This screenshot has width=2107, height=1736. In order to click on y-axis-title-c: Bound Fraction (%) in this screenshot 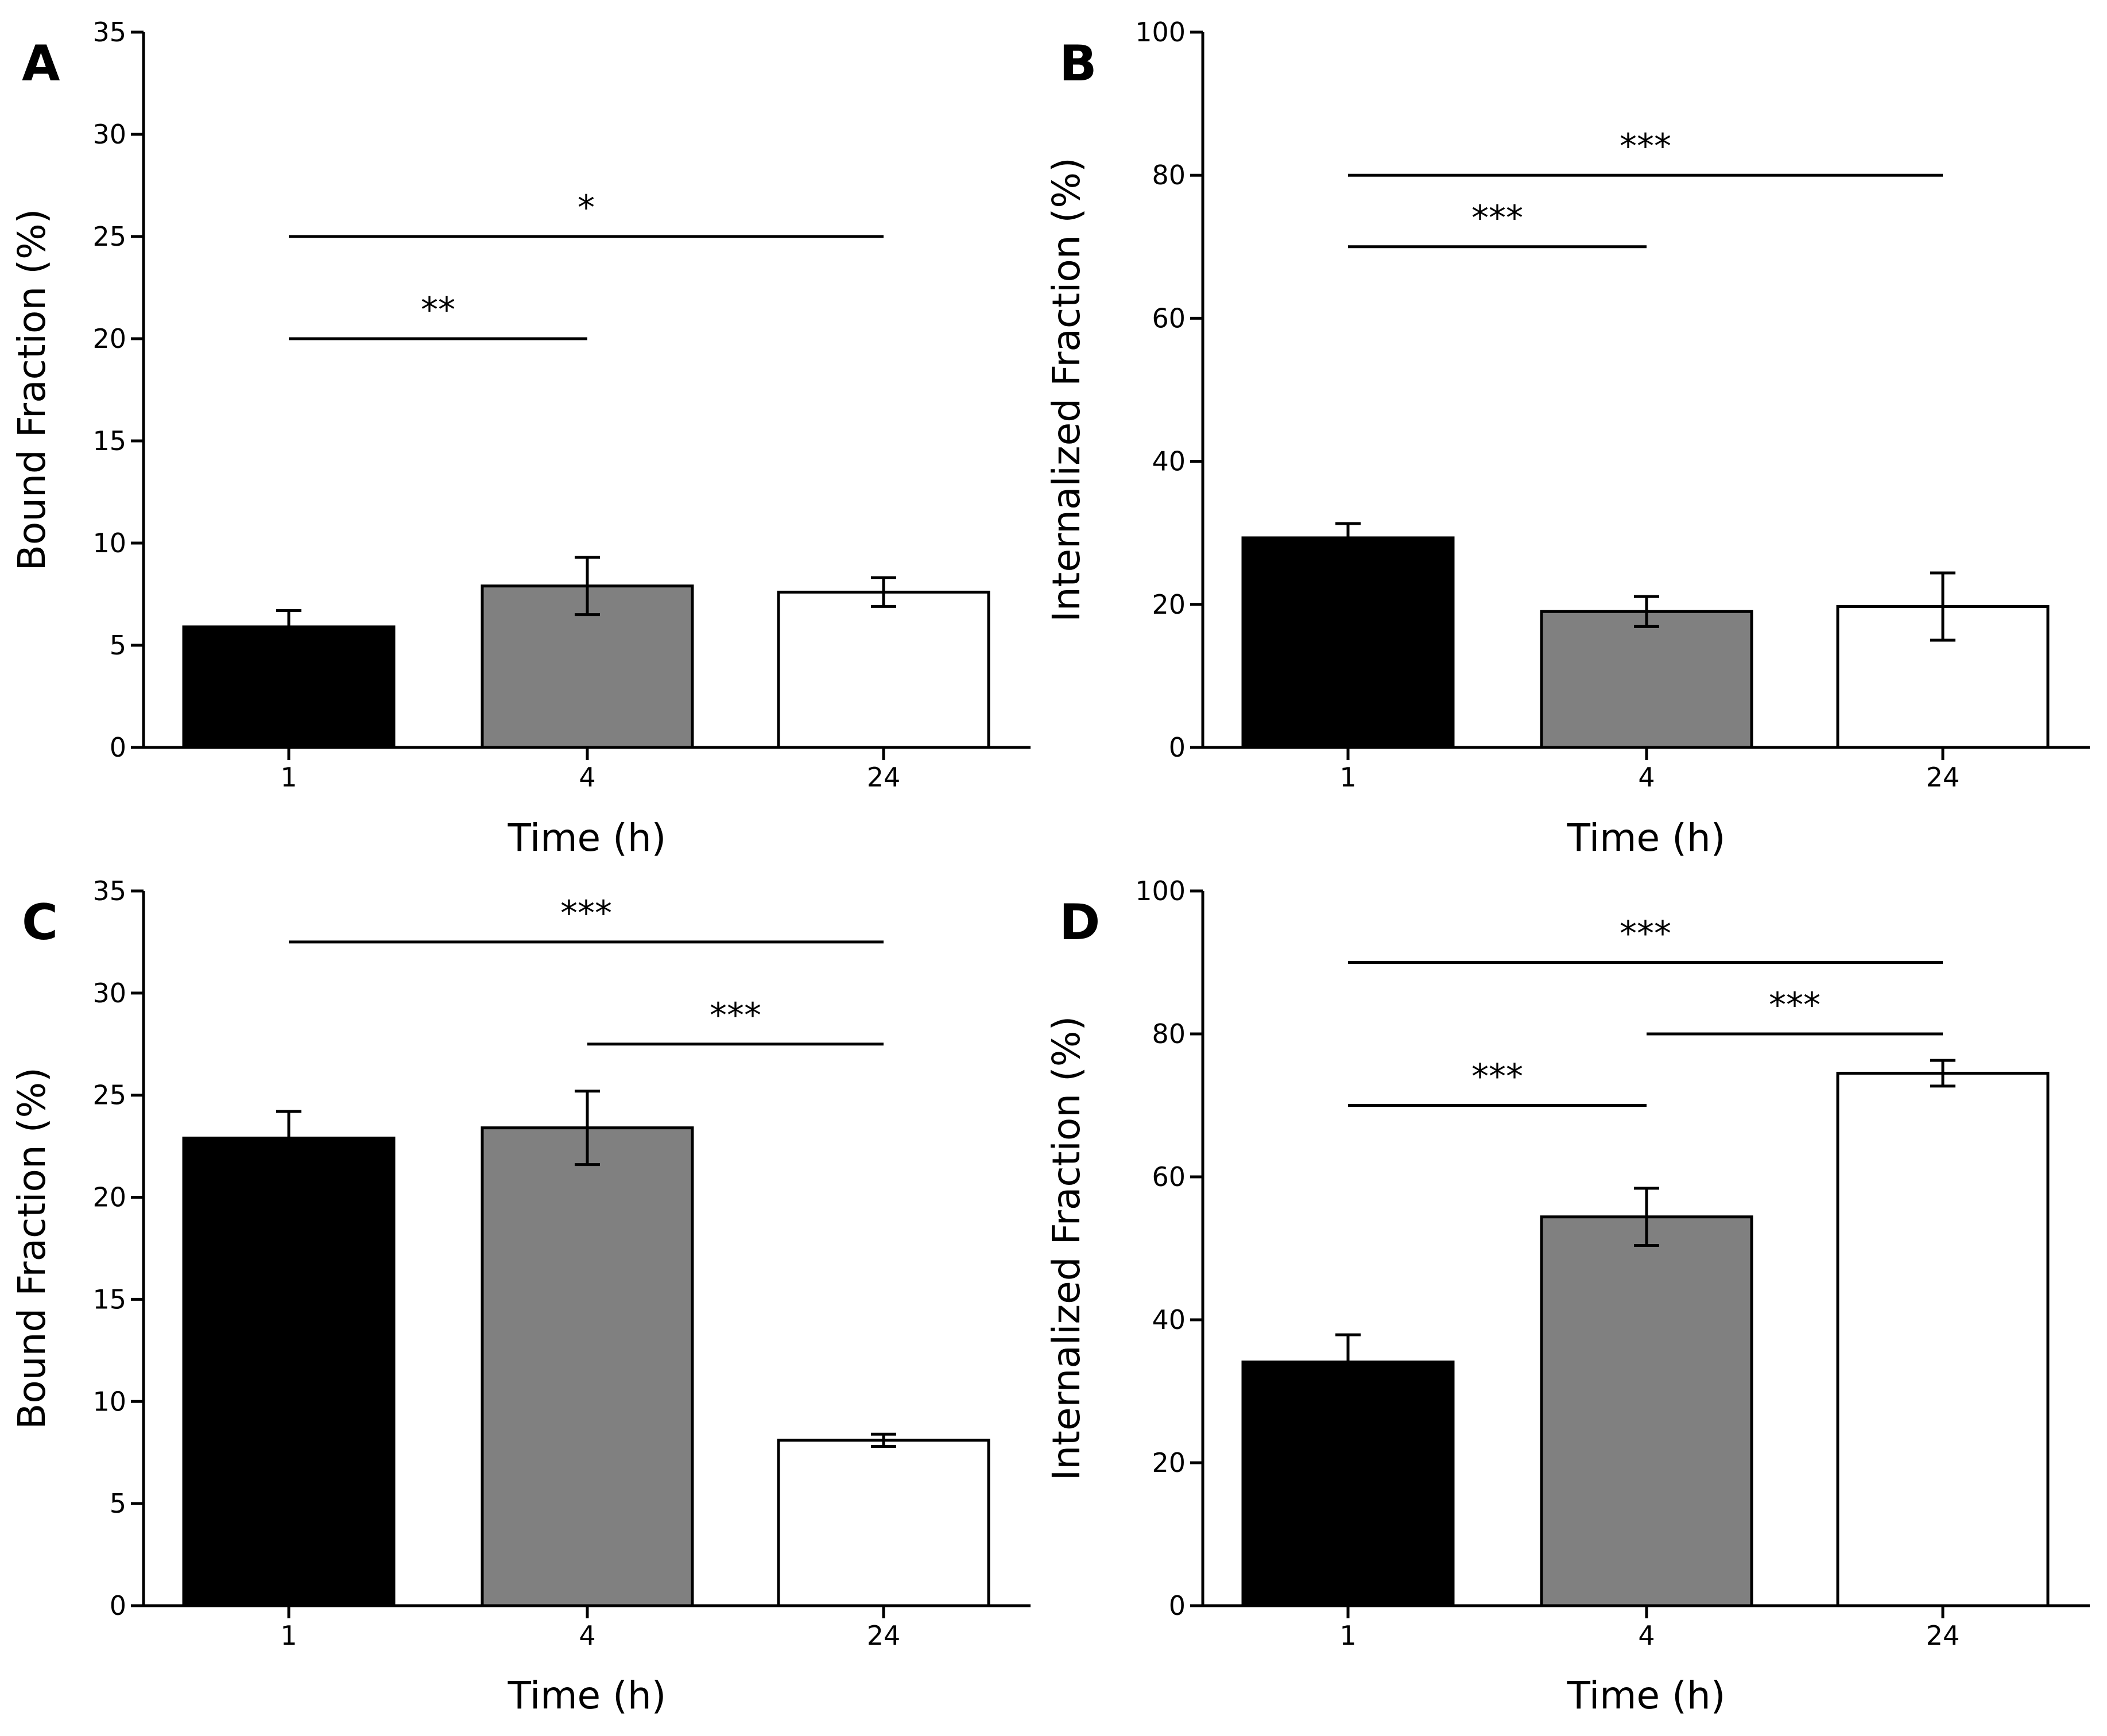, I will do `click(32, 1248)`.